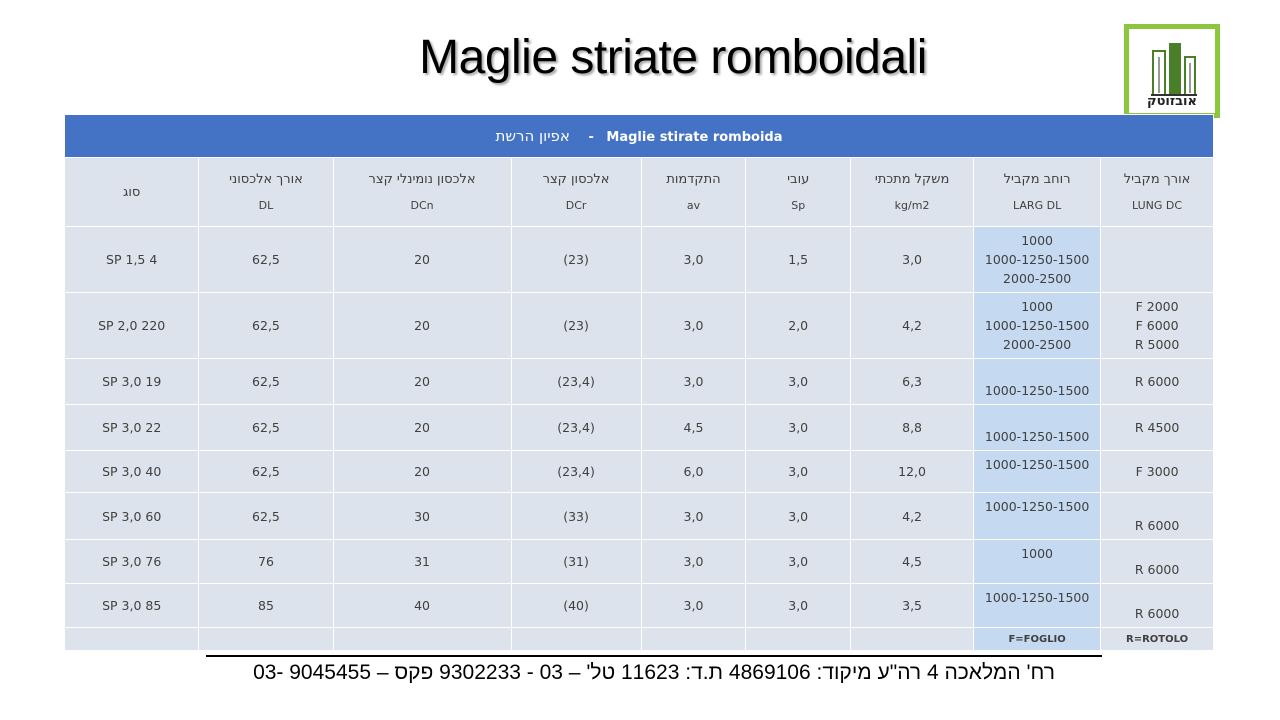  What do you see at coordinates (576, 605) in the screenshot?
I see `dcr-cell: (40)` at bounding box center [576, 605].